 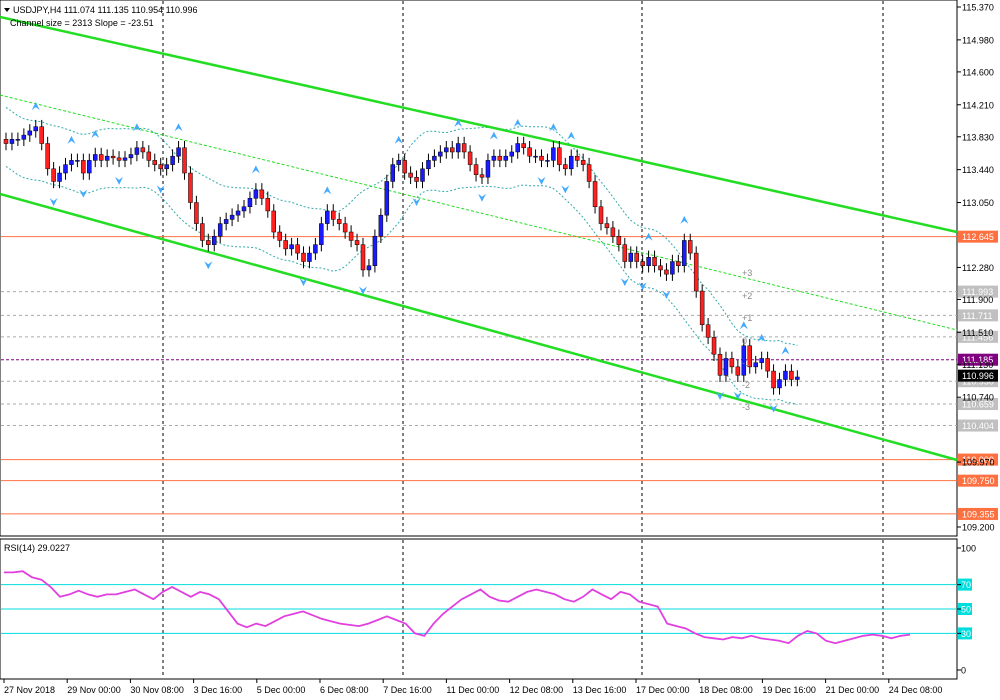 I want to click on level-label: 111.456, so click(x=977, y=337).